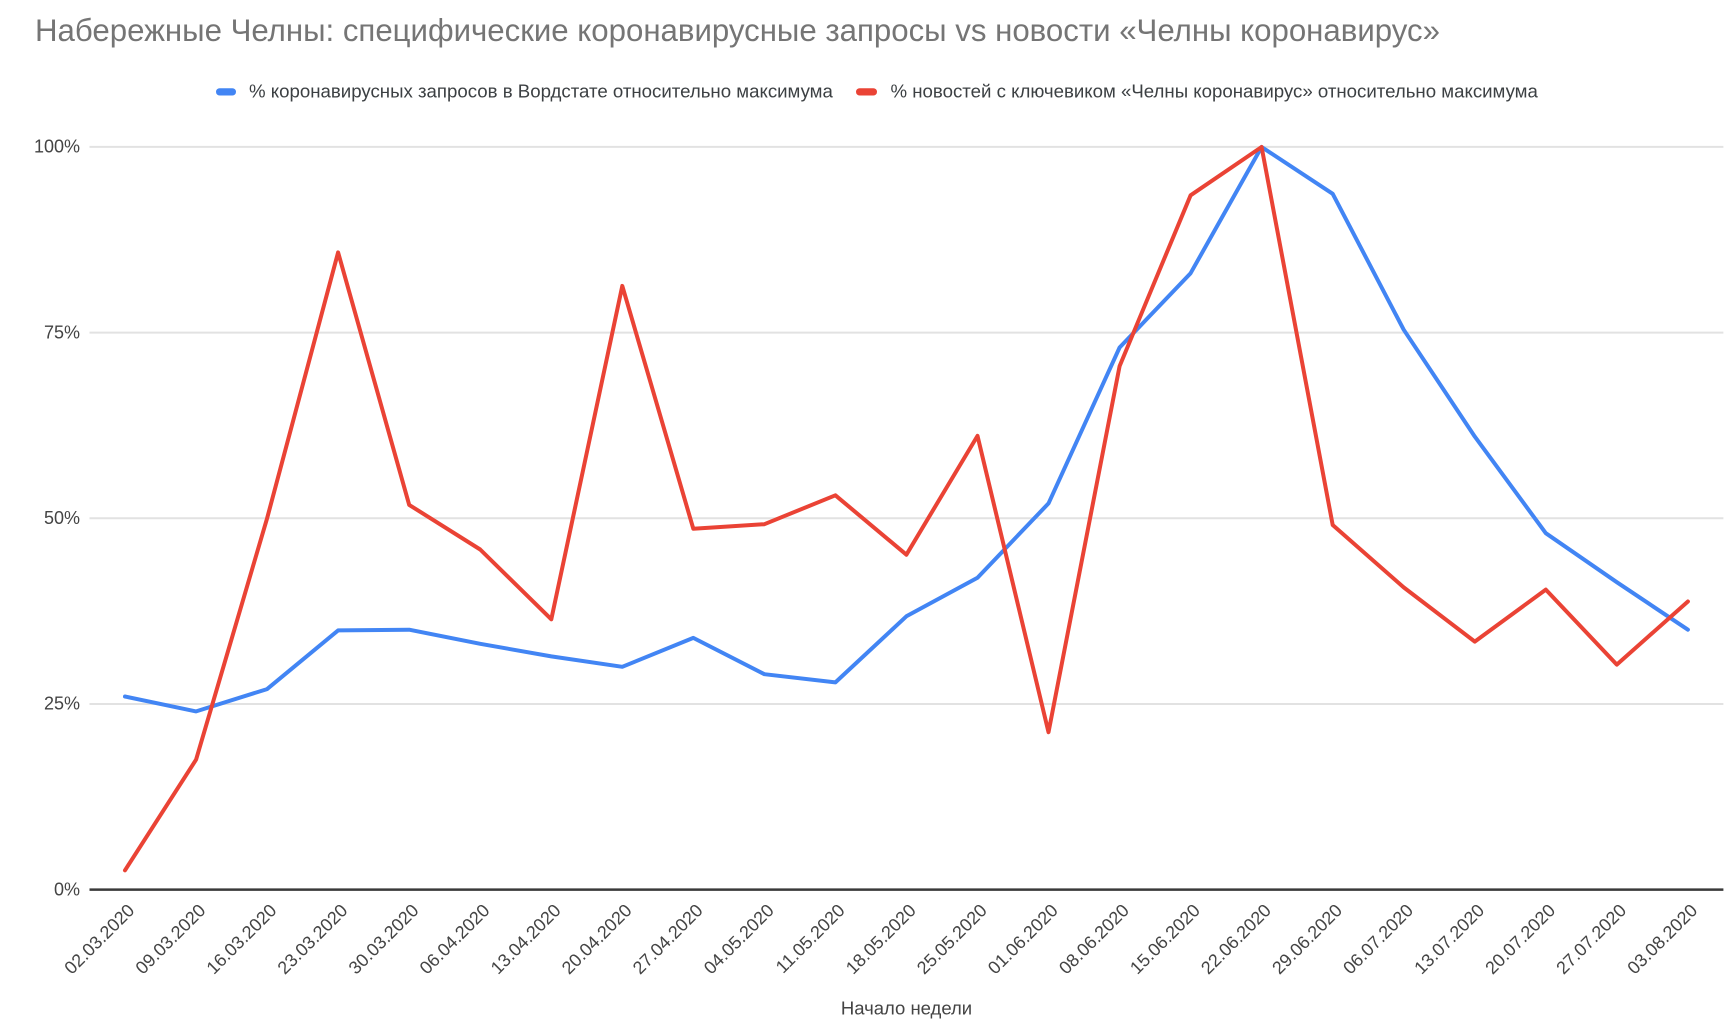 This screenshot has height=1035, width=1732. Describe the element at coordinates (62, 518) in the screenshot. I see `svg-text: 50%` at that location.